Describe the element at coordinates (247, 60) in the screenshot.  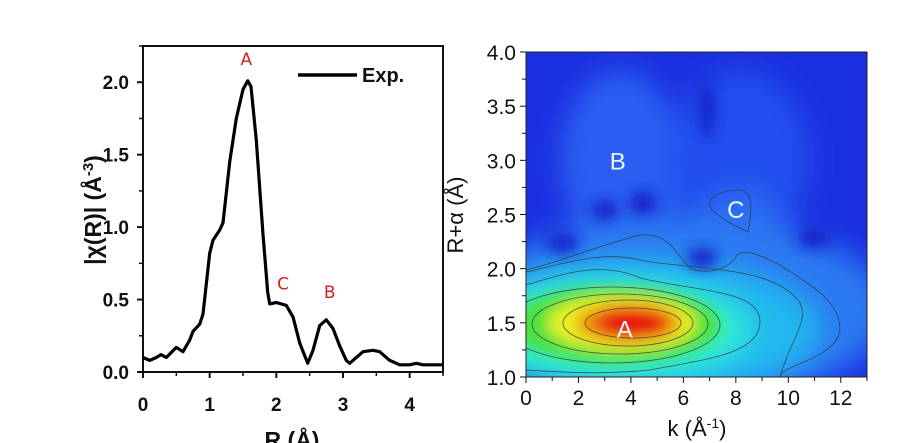
I see `peak-label-a: A` at that location.